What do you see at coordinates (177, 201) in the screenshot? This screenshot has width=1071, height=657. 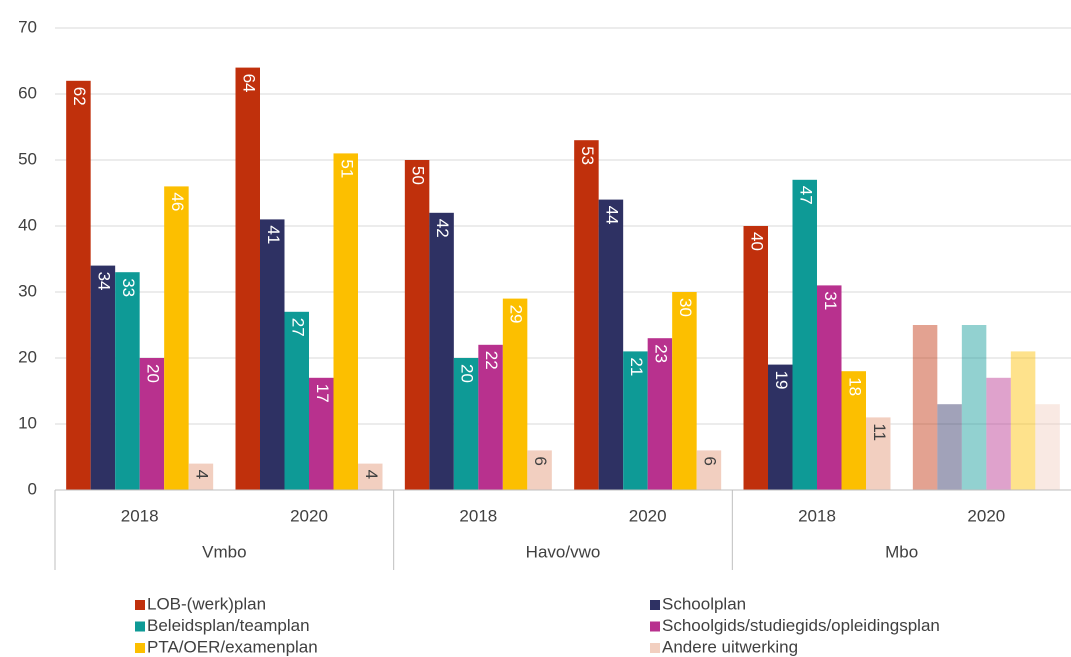 I see `value-label: 46` at bounding box center [177, 201].